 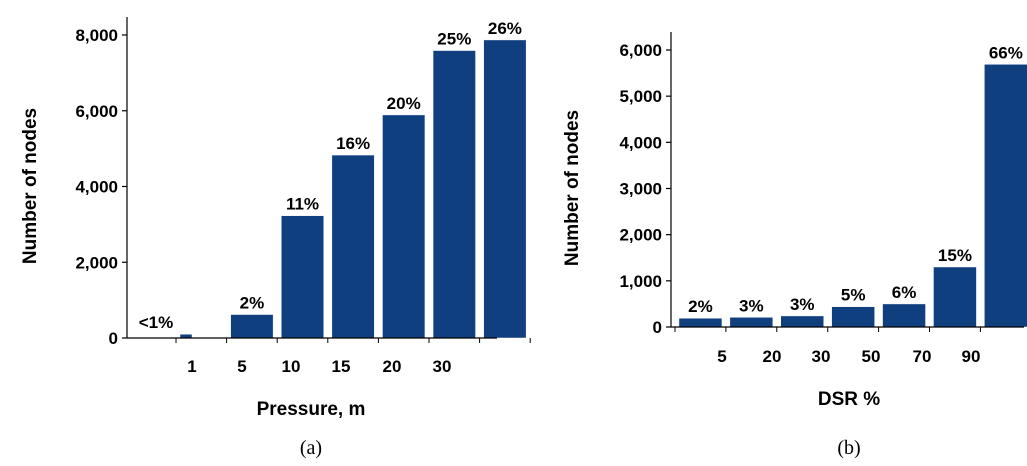 What do you see at coordinates (853, 295) in the screenshot?
I see `data-label: 5%` at bounding box center [853, 295].